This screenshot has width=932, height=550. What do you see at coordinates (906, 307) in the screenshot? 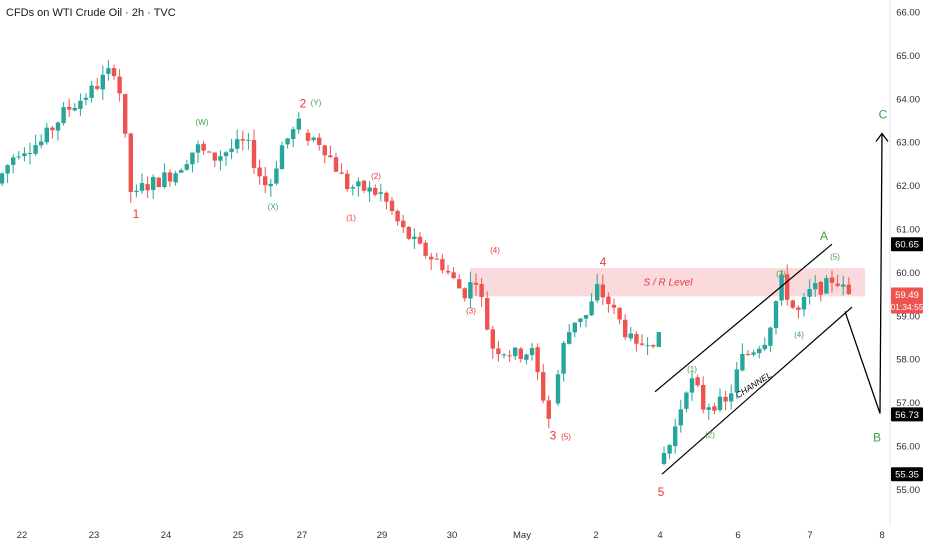
I see `countdown-text: 01:34:55` at bounding box center [906, 307].